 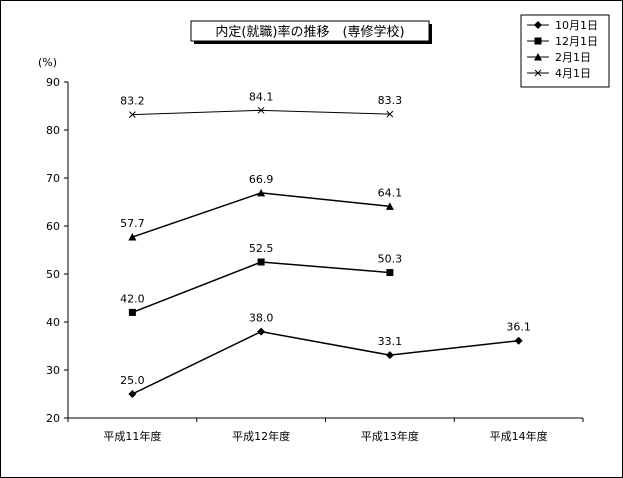 I want to click on data-label: 42.0, so click(x=132, y=298).